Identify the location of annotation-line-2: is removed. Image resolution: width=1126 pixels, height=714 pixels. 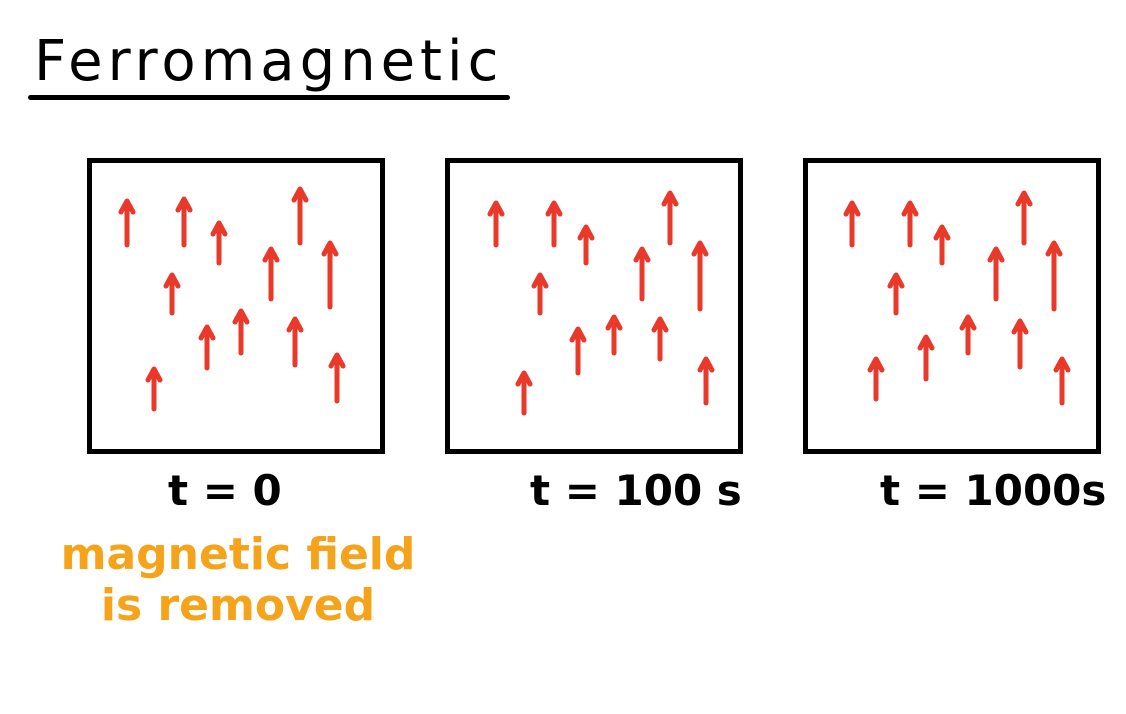
(238, 605).